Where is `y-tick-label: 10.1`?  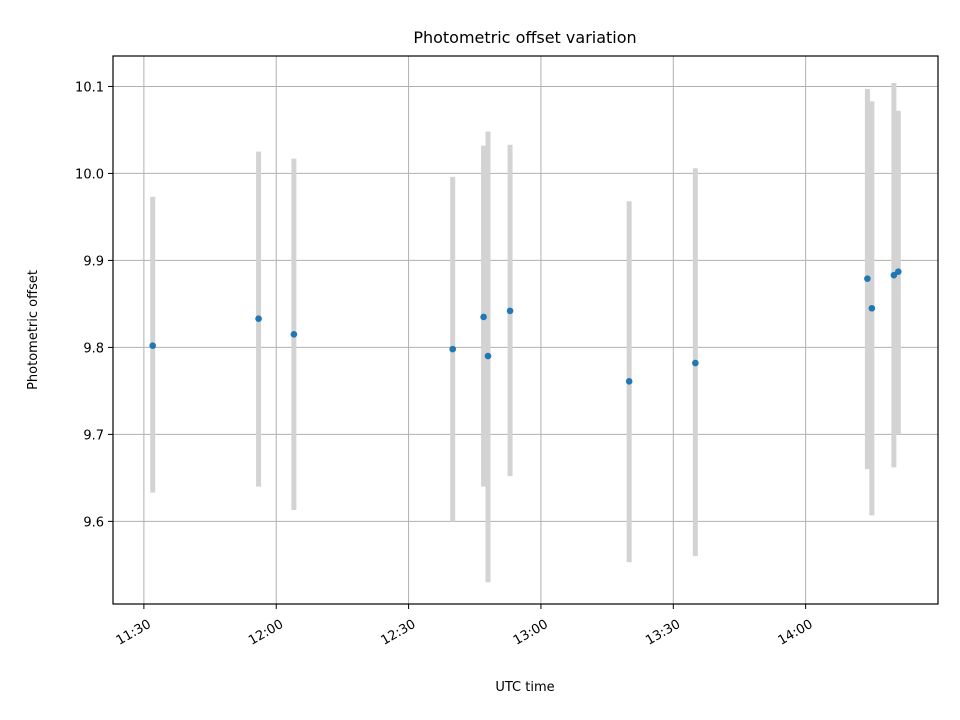
y-tick-label: 10.1 is located at coordinates (89, 87).